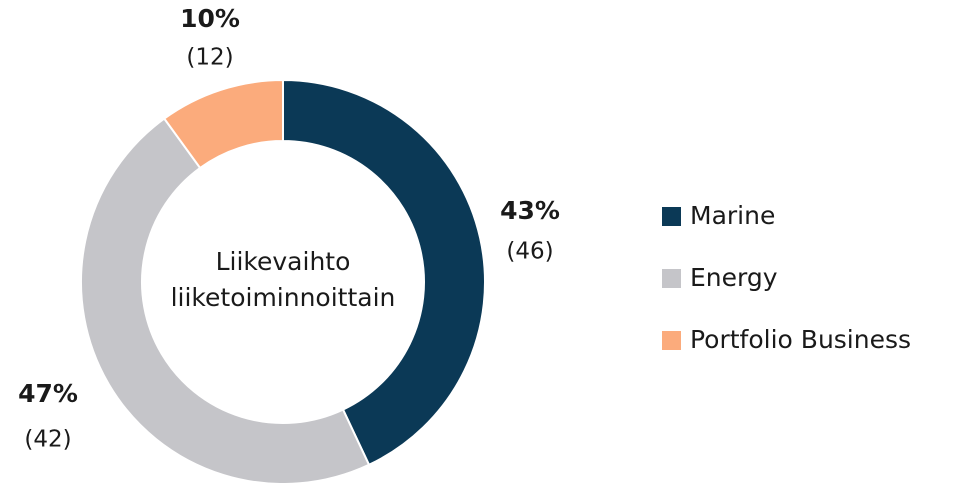 The width and height of the screenshot is (966, 483). I want to click on center-label: liiketoiminnoittain, so click(283, 297).